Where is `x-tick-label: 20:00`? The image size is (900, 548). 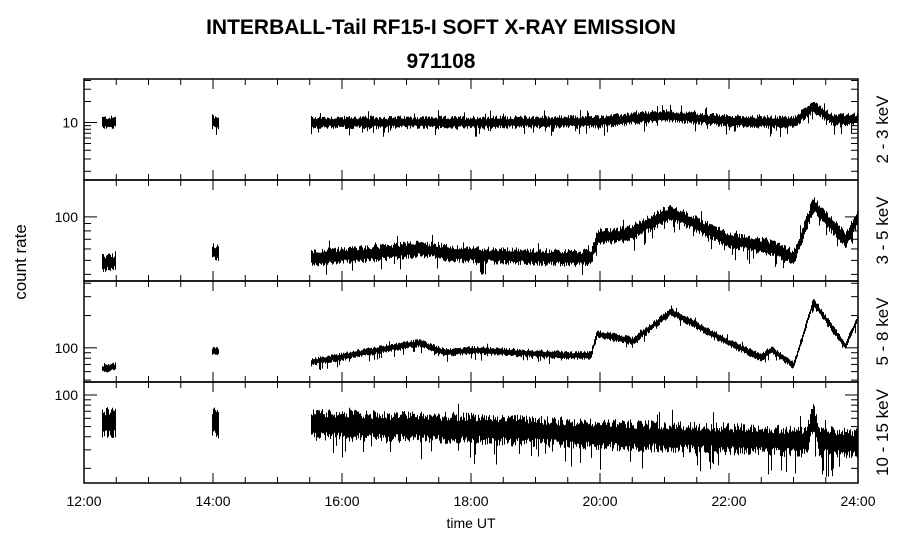 x-tick-label: 20:00 is located at coordinates (599, 501).